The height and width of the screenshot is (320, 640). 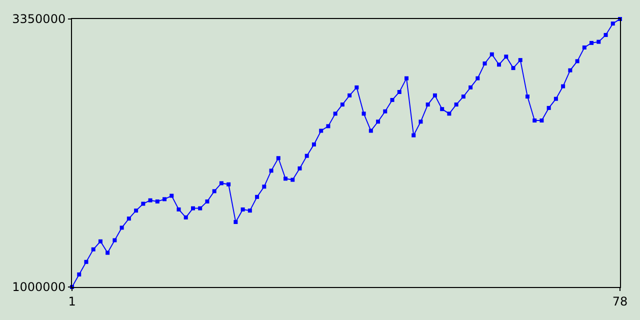 I want to click on y-tick-label: 3350000, so click(x=39, y=19).